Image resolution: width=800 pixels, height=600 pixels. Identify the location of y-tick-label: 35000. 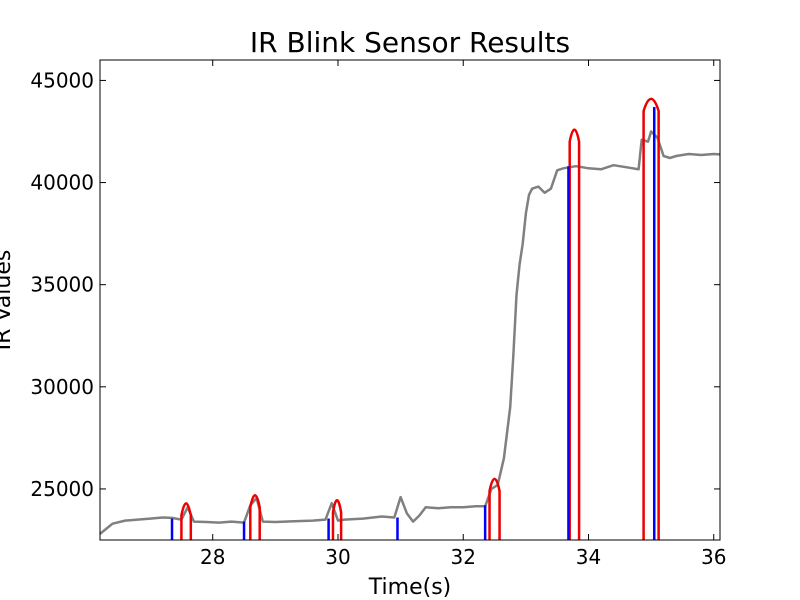
(62, 285).